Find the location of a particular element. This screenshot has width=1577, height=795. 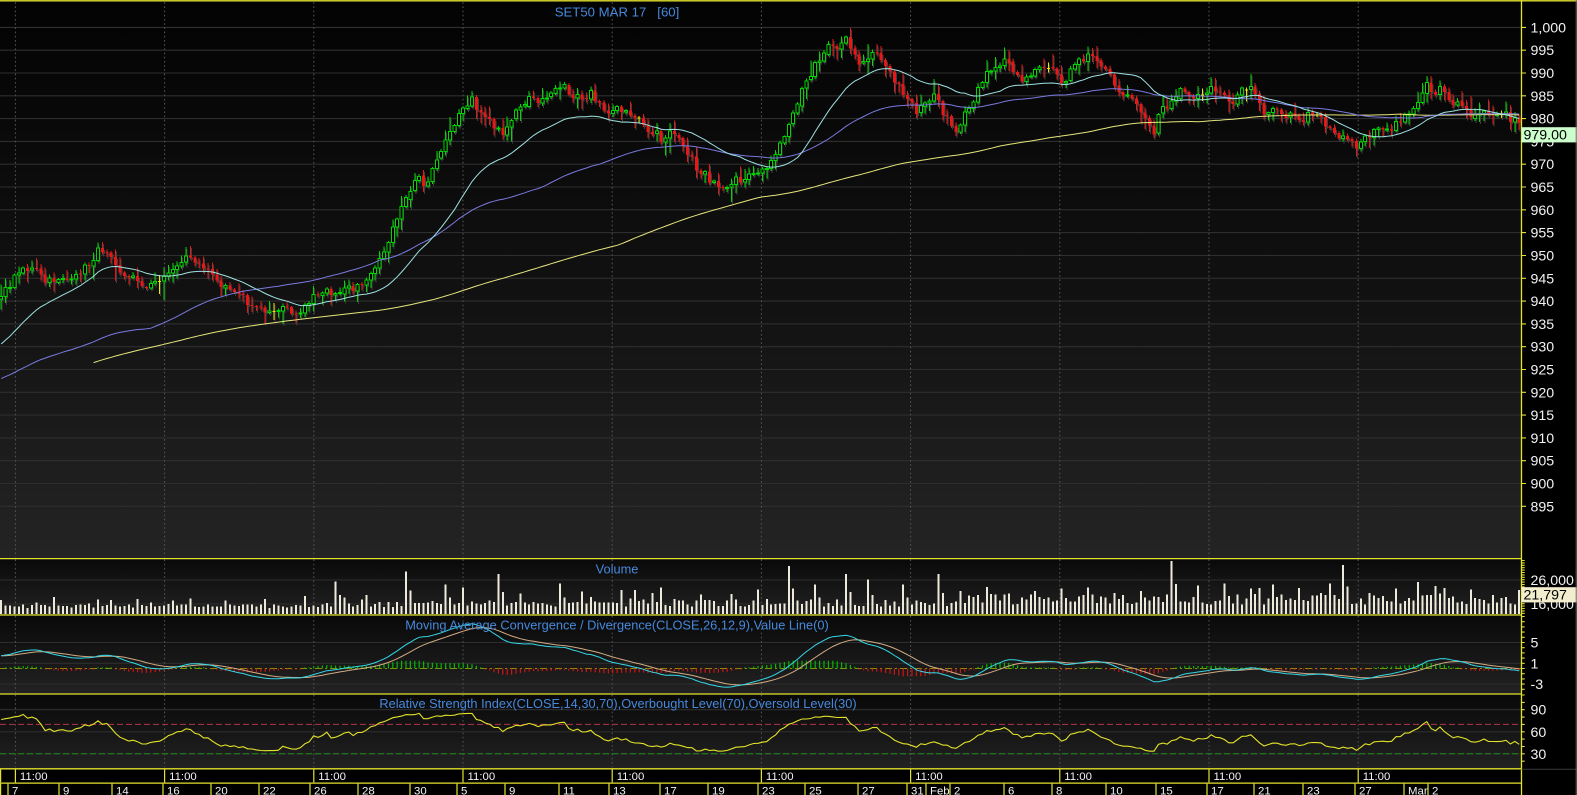

svg-text: 945 is located at coordinates (1543, 279).